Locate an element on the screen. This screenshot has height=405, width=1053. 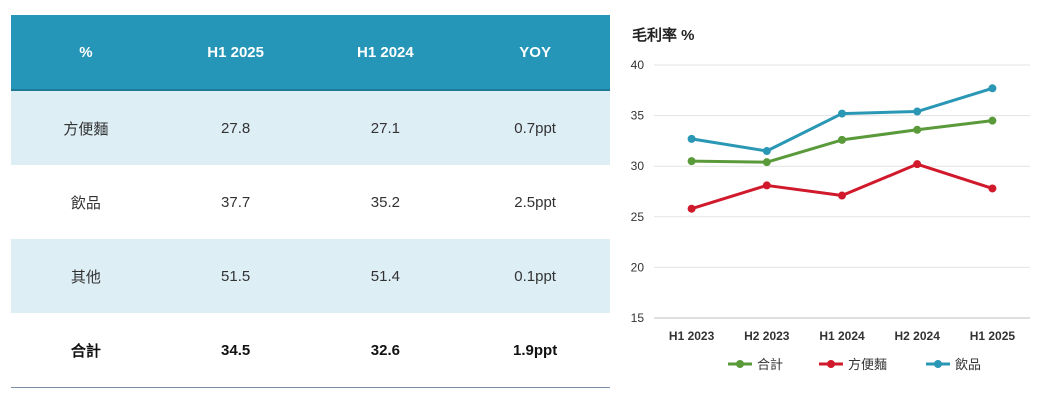
table-row: 其他 51.5 51.4 0.1ppt is located at coordinates (310, 276).